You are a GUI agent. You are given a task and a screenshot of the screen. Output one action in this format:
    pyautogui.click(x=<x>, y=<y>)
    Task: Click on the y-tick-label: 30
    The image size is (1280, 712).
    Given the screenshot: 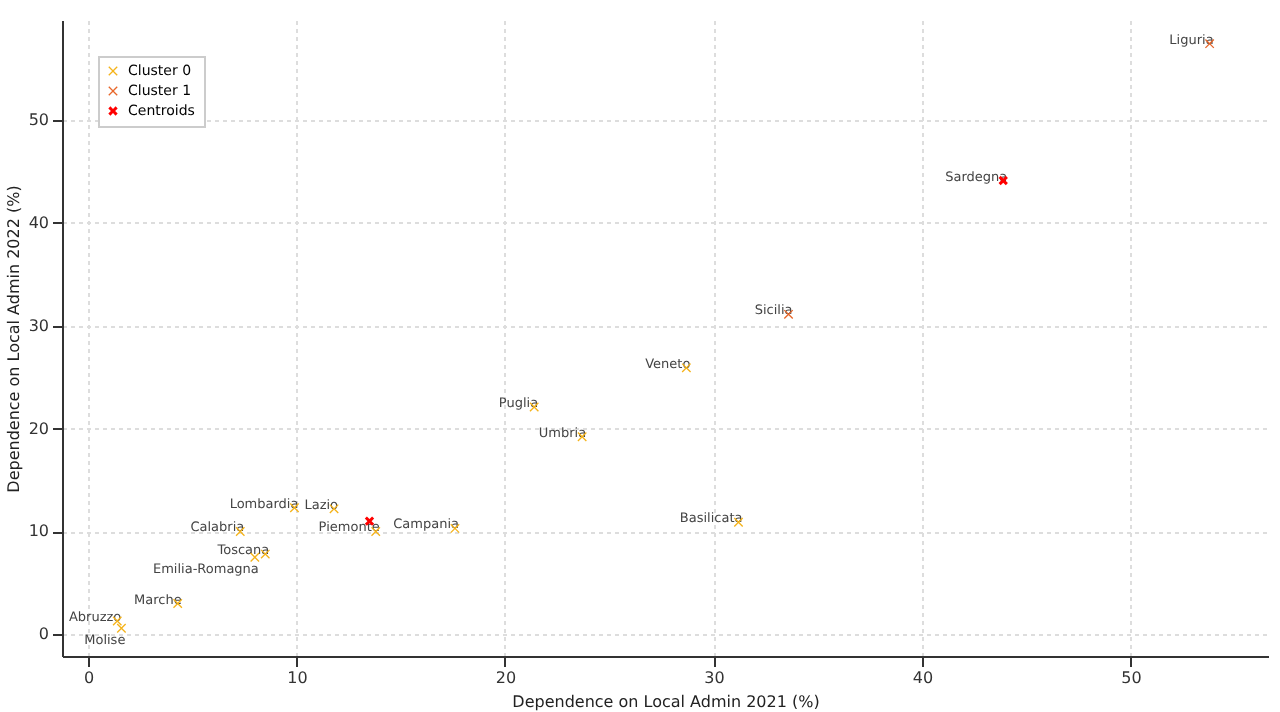 What is the action you would take?
    pyautogui.click(x=38, y=325)
    